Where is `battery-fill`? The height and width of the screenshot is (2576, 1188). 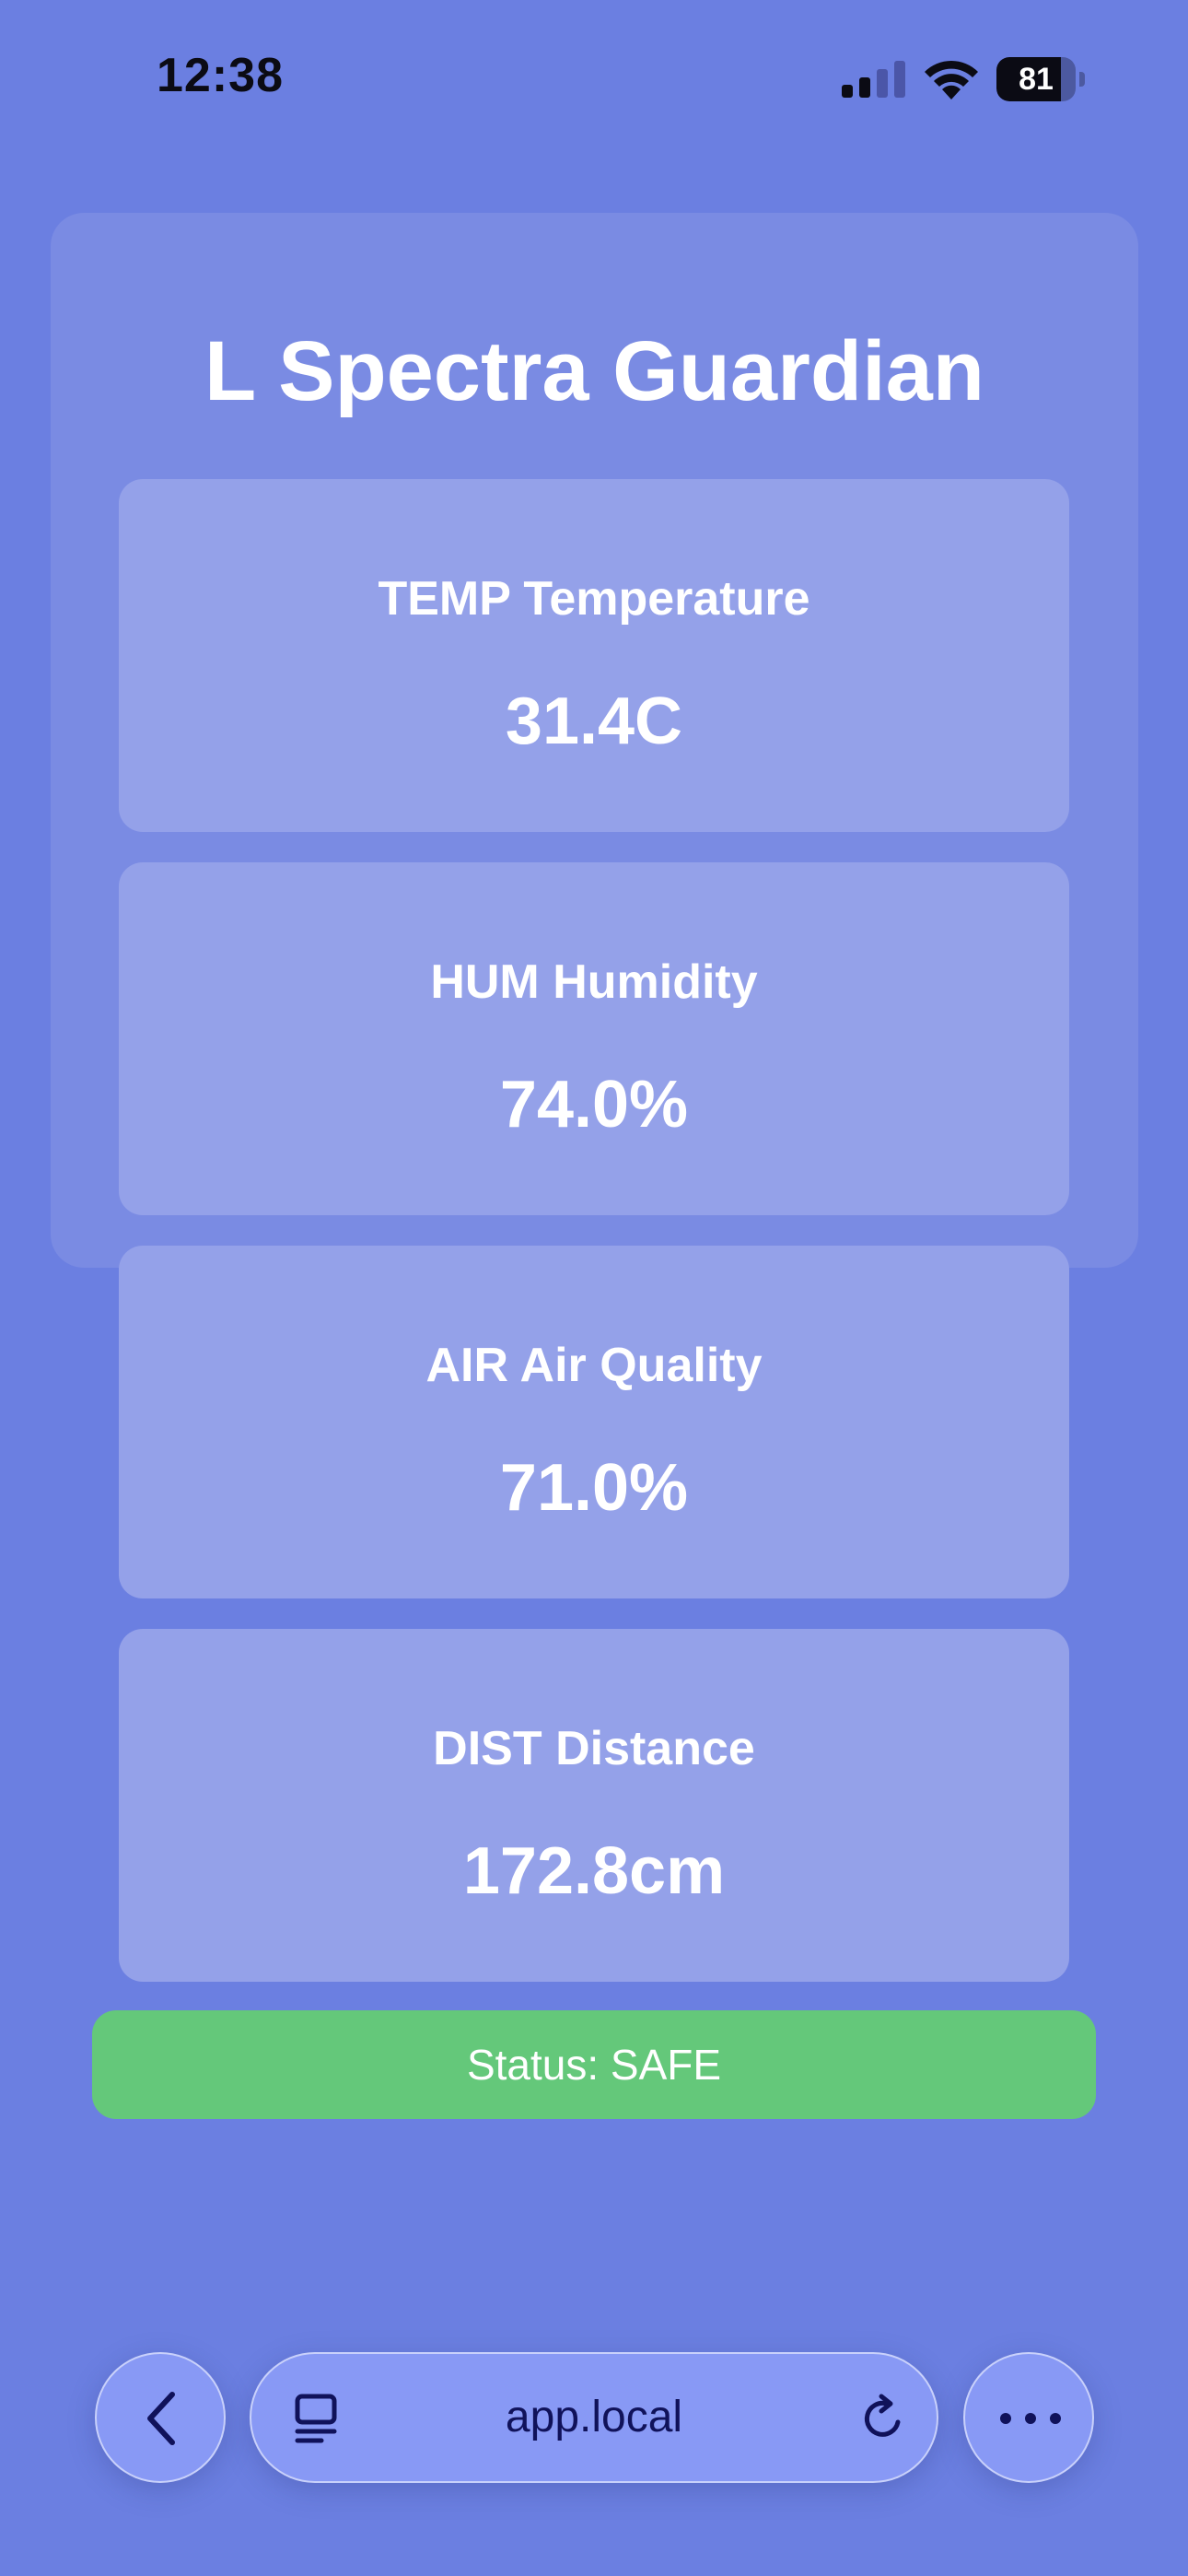 battery-fill is located at coordinates (1028, 79).